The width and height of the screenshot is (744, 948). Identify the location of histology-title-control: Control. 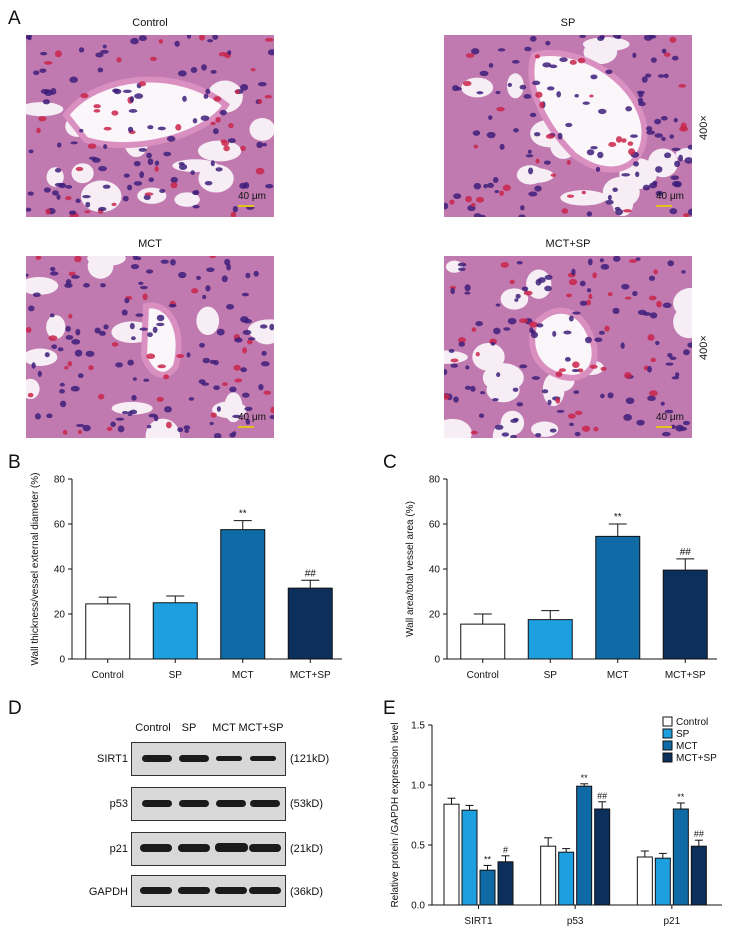
(150, 23).